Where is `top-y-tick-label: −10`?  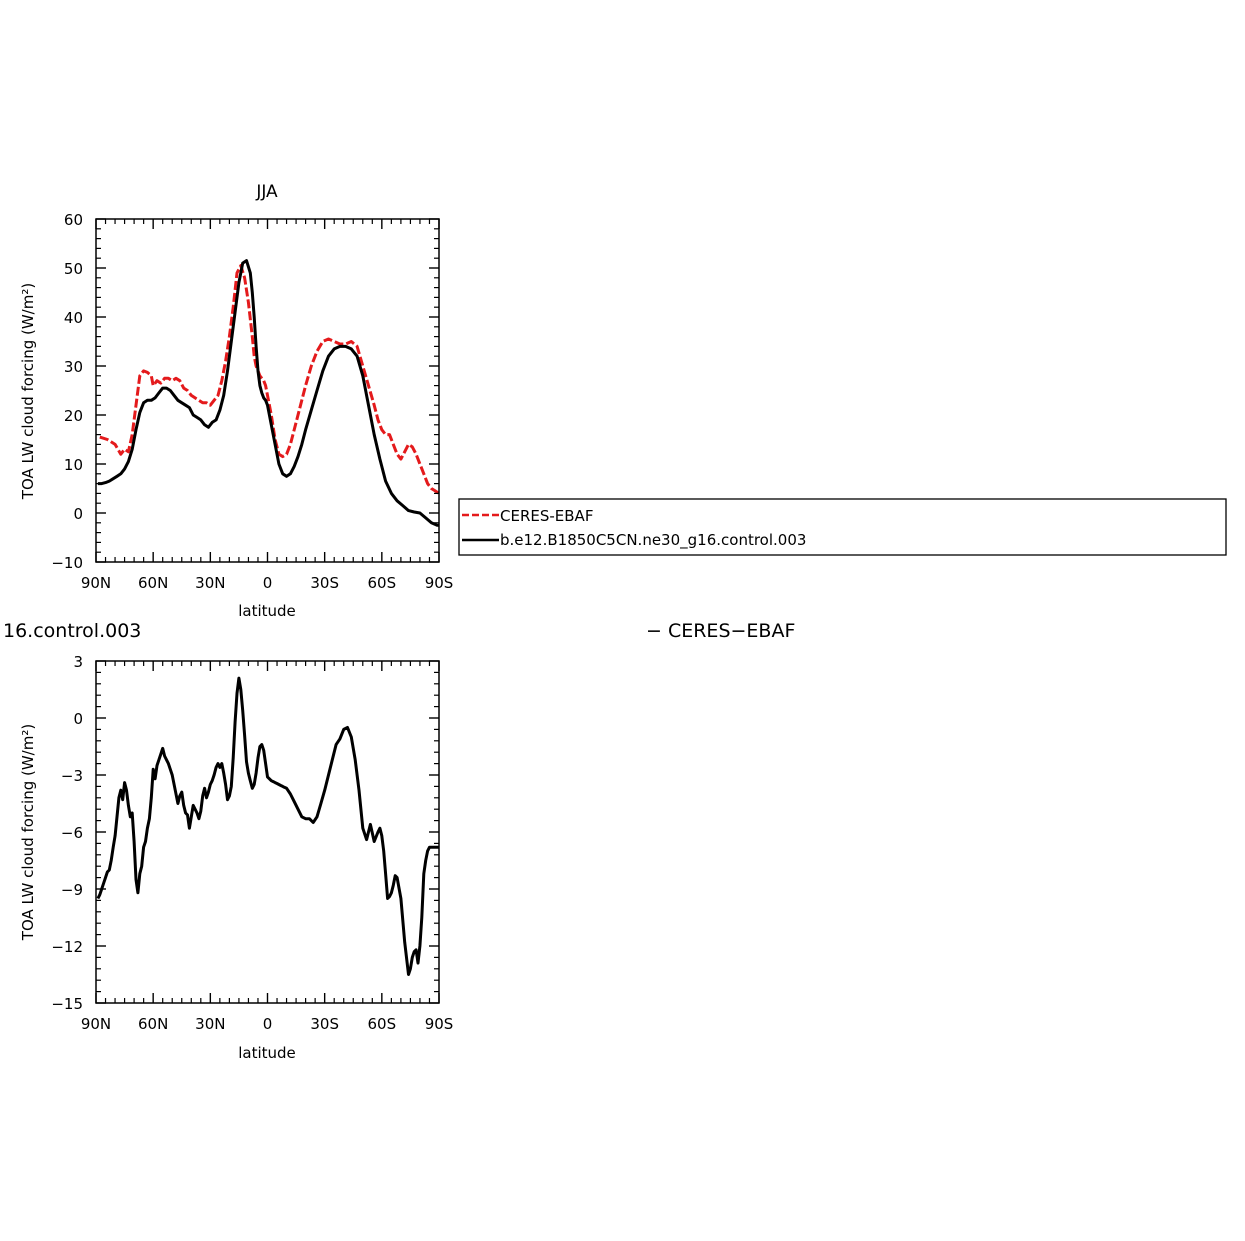 top-y-tick-label: −10 is located at coordinates (67, 563).